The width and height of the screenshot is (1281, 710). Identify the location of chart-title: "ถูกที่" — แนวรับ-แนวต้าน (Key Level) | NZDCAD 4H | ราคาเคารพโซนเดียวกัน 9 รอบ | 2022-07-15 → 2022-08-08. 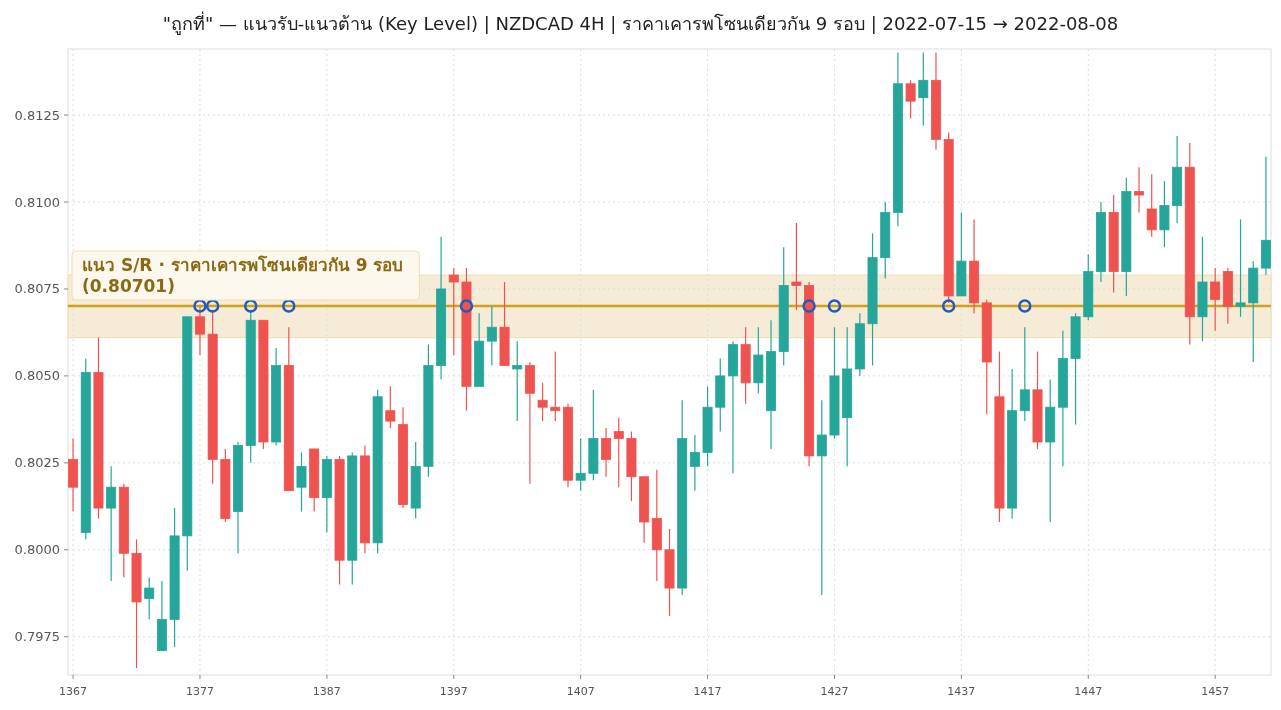
(640, 23).